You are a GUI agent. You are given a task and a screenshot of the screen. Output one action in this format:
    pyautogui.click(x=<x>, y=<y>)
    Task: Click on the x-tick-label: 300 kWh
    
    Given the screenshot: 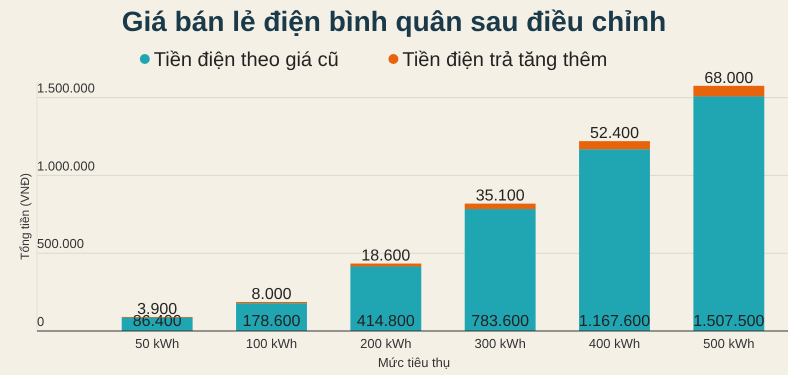 What is the action you would take?
    pyautogui.click(x=500, y=343)
    